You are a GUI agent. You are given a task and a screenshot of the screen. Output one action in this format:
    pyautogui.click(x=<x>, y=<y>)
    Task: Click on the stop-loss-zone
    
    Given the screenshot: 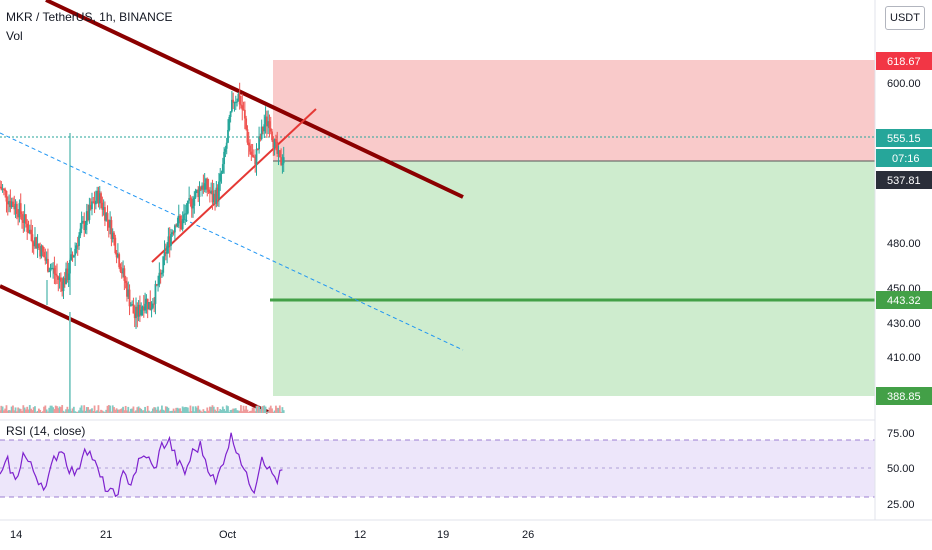 What is the action you would take?
    pyautogui.click(x=574, y=110)
    